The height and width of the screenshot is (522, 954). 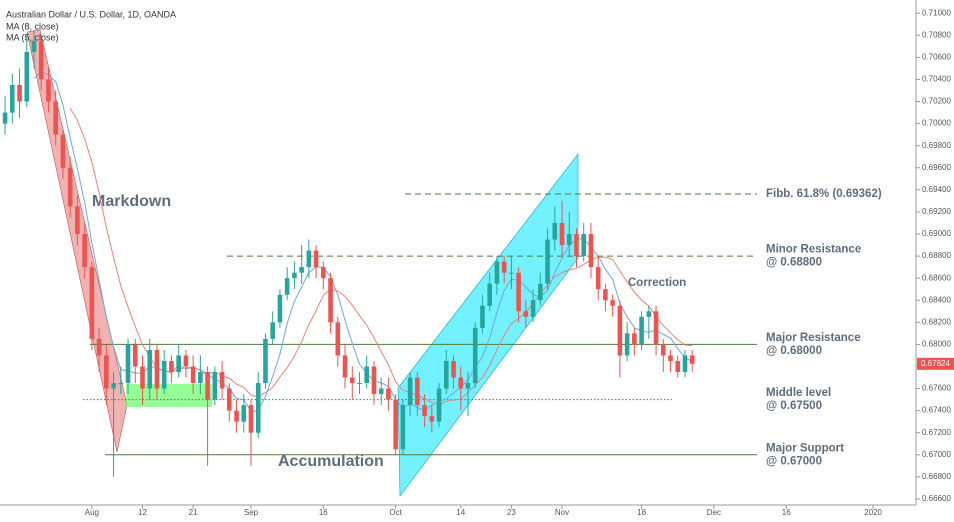 I want to click on y-tick-label: 0.68600, so click(x=936, y=277).